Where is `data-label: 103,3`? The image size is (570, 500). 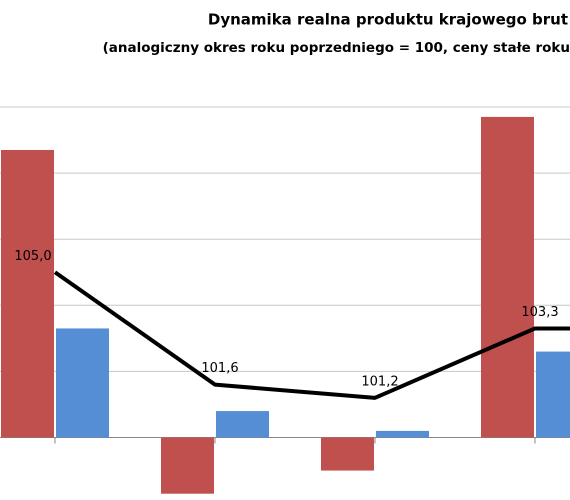 data-label: 103,3 is located at coordinates (539, 312).